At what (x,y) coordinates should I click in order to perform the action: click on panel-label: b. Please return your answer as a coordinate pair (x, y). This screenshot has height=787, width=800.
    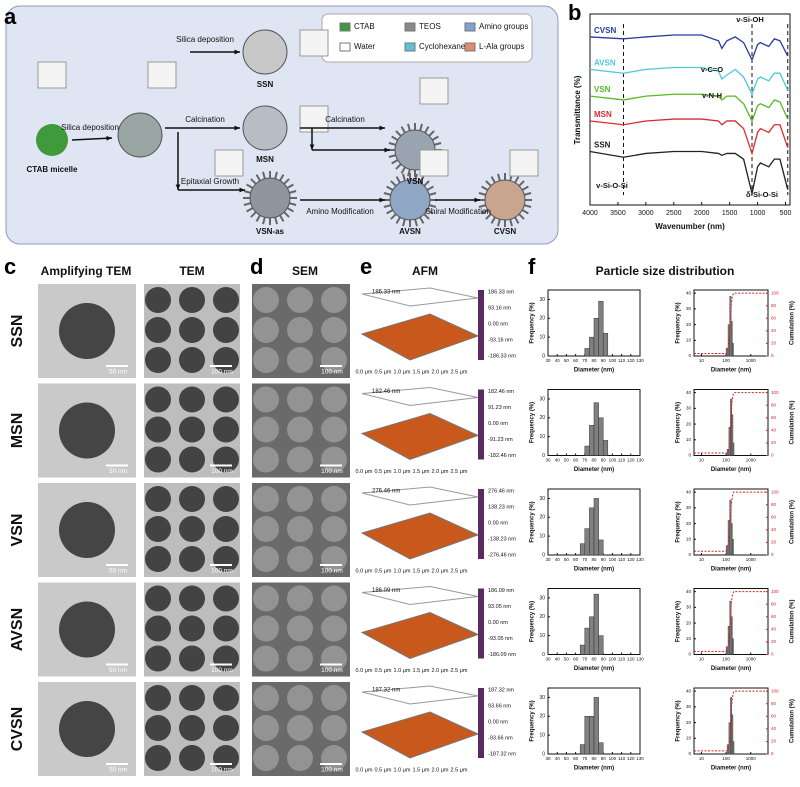
    Looking at the image, I should click on (574, 12).